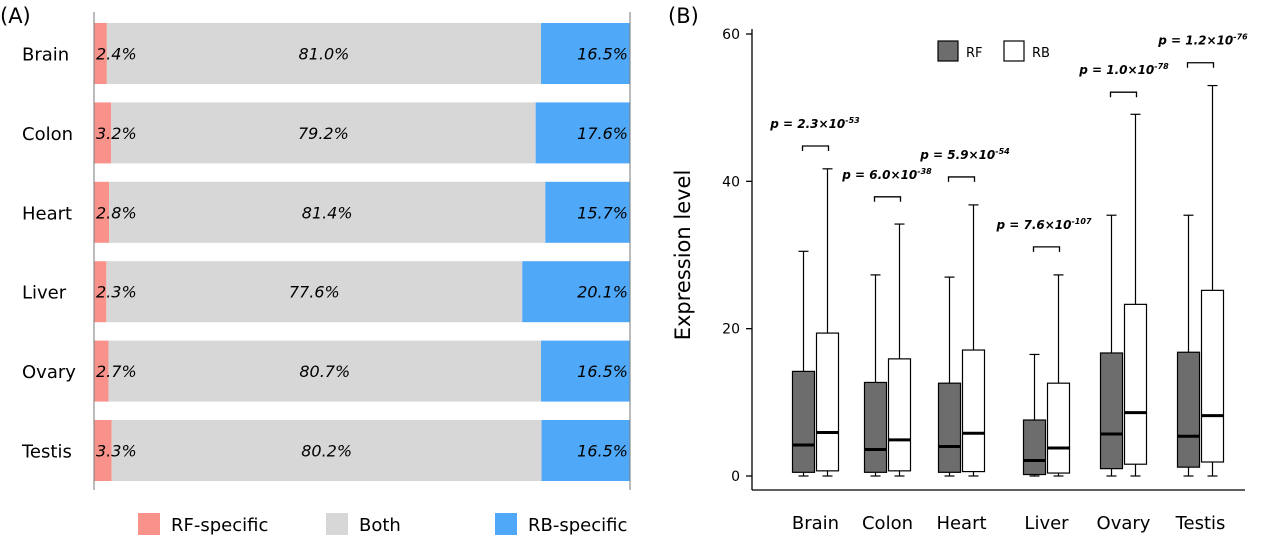 The height and width of the screenshot is (536, 1269). I want to click on x-tick-label-brain: Brain, so click(815, 523).